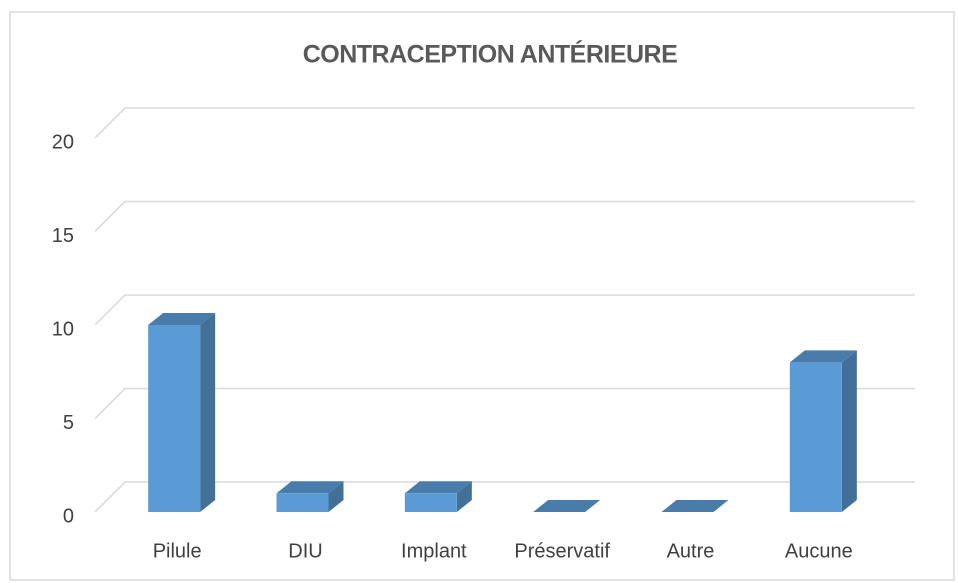 This screenshot has width=958, height=583. I want to click on y-tick-label: 10, so click(63, 329).